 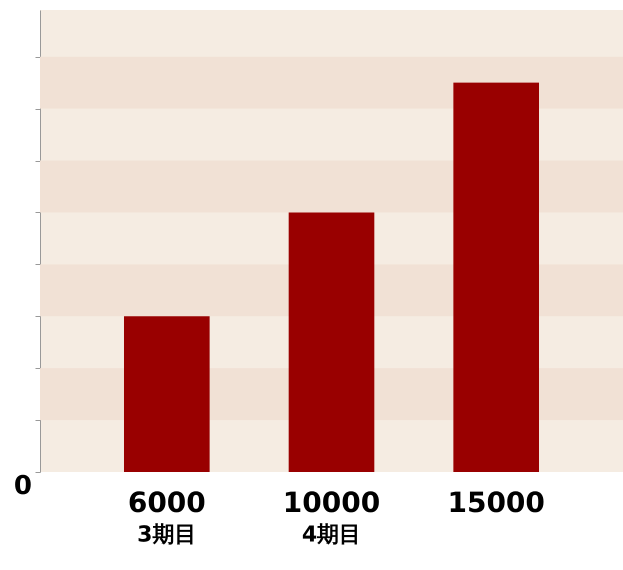 What do you see at coordinates (166, 535) in the screenshot?
I see `x-tick-label: 3期目` at bounding box center [166, 535].